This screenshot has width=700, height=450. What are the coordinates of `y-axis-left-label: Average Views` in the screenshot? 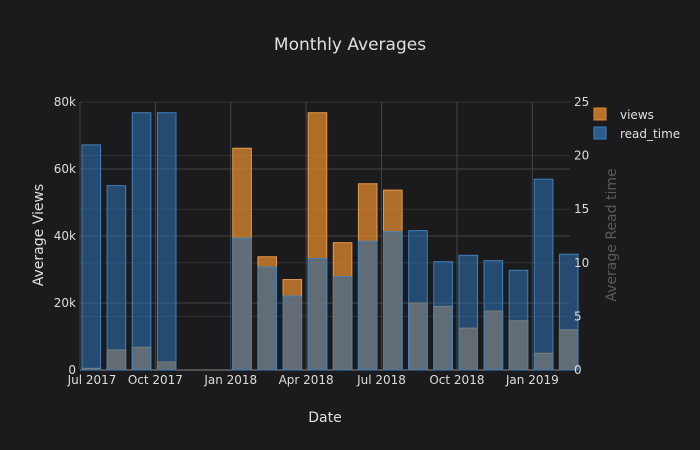 It's located at (39, 235).